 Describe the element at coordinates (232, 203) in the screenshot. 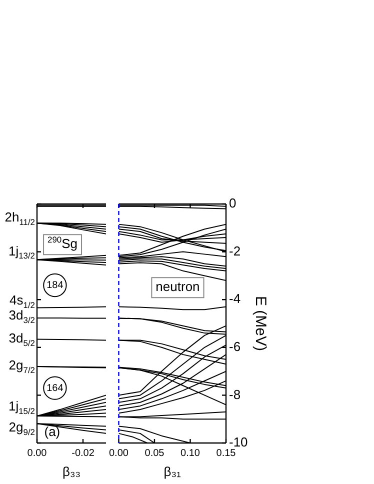

I see `y-tick-label: 0` at that location.